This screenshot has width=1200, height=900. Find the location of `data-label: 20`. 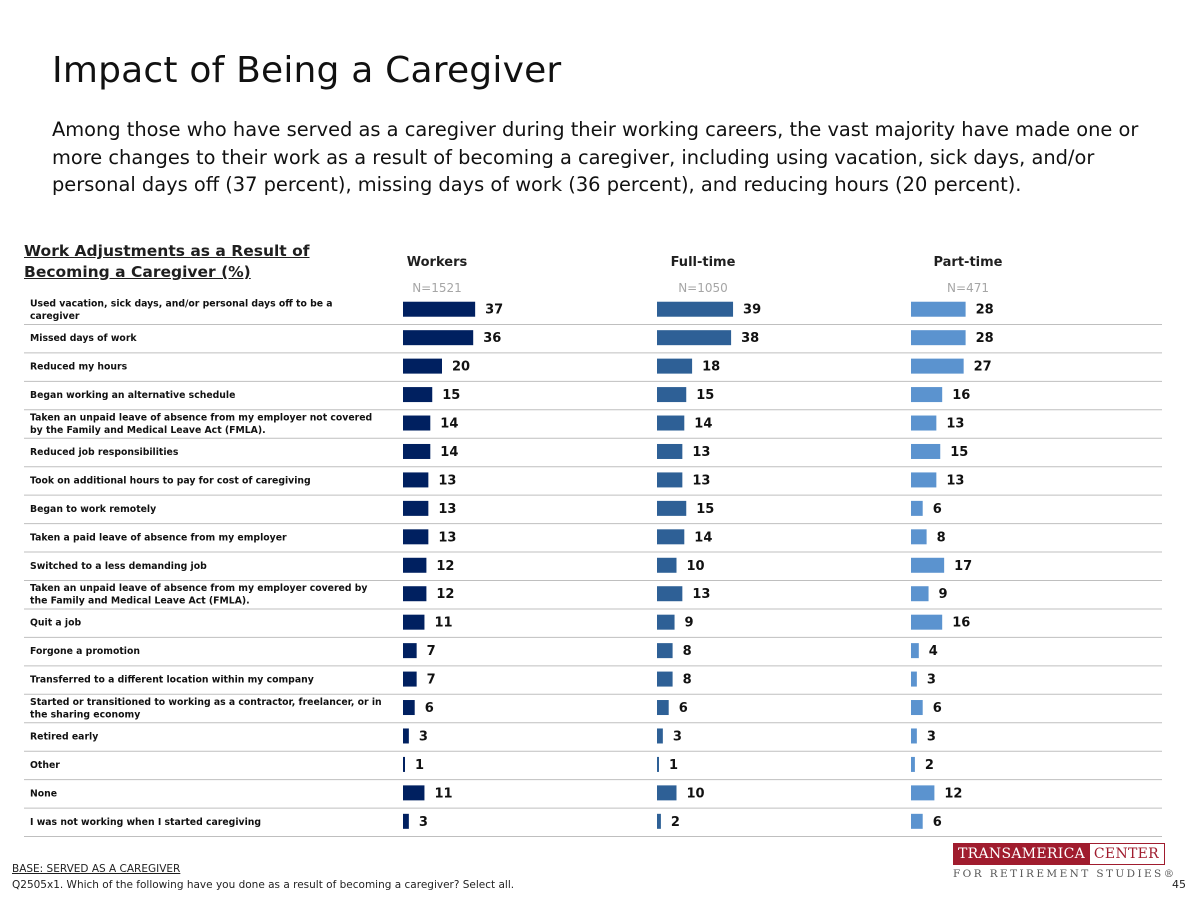

data-label: 20 is located at coordinates (461, 367).